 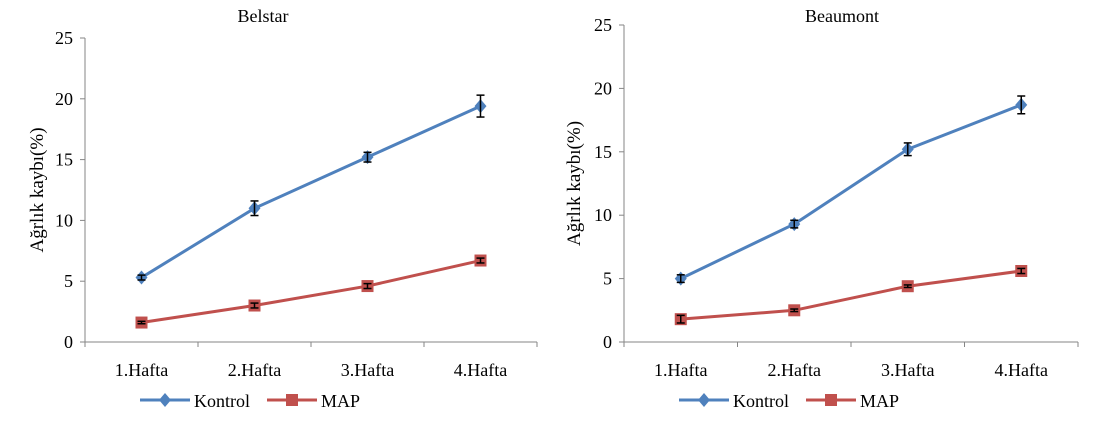 What do you see at coordinates (851, 295) in the screenshot?
I see `chart2-series-map-line` at bounding box center [851, 295].